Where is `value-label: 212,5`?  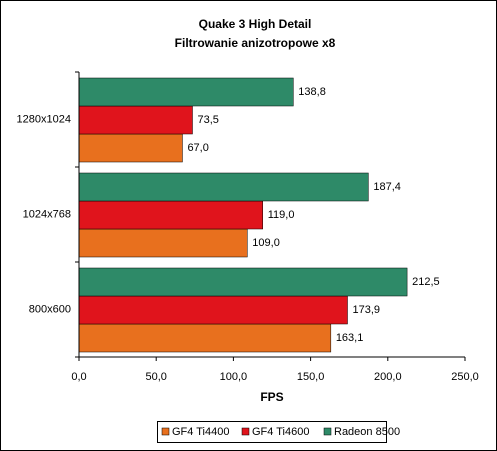
value-label: 212,5 is located at coordinates (426, 282).